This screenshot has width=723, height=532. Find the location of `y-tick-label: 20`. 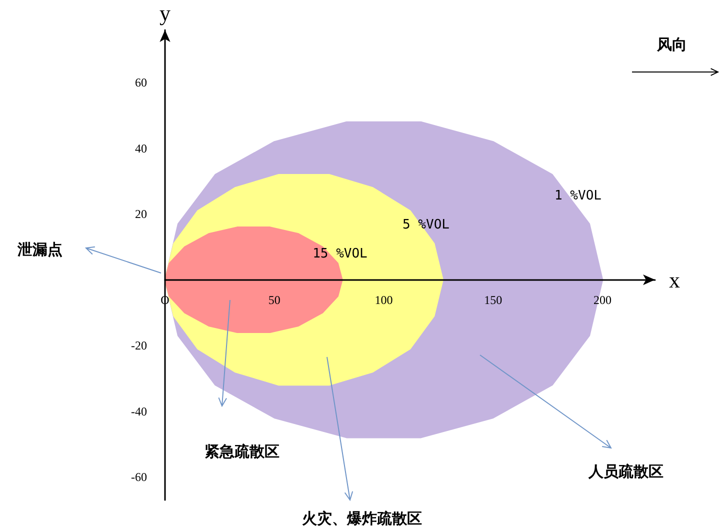

y-tick-label: 20 is located at coordinates (141, 214).